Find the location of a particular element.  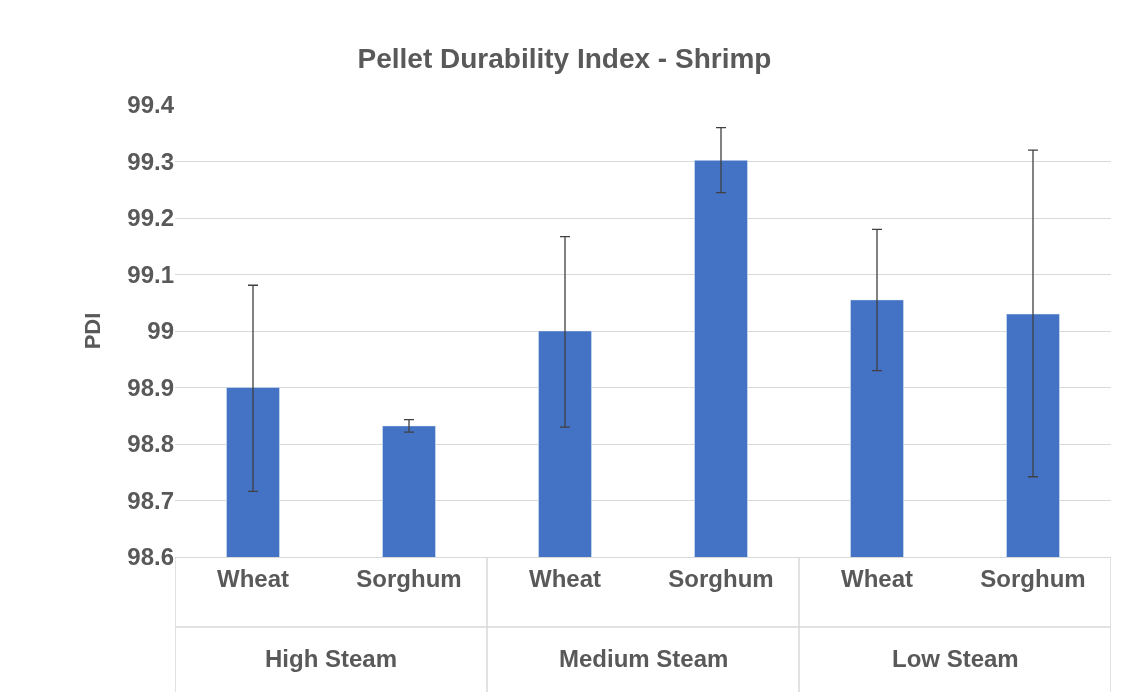

y-tick-label: 99.3 is located at coordinates (150, 161).